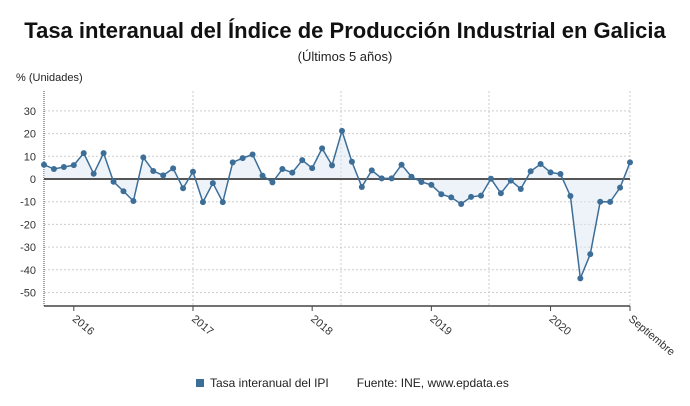 The image size is (690, 406). Describe the element at coordinates (28, 248) in the screenshot. I see `y-tick-label: -30` at that location.